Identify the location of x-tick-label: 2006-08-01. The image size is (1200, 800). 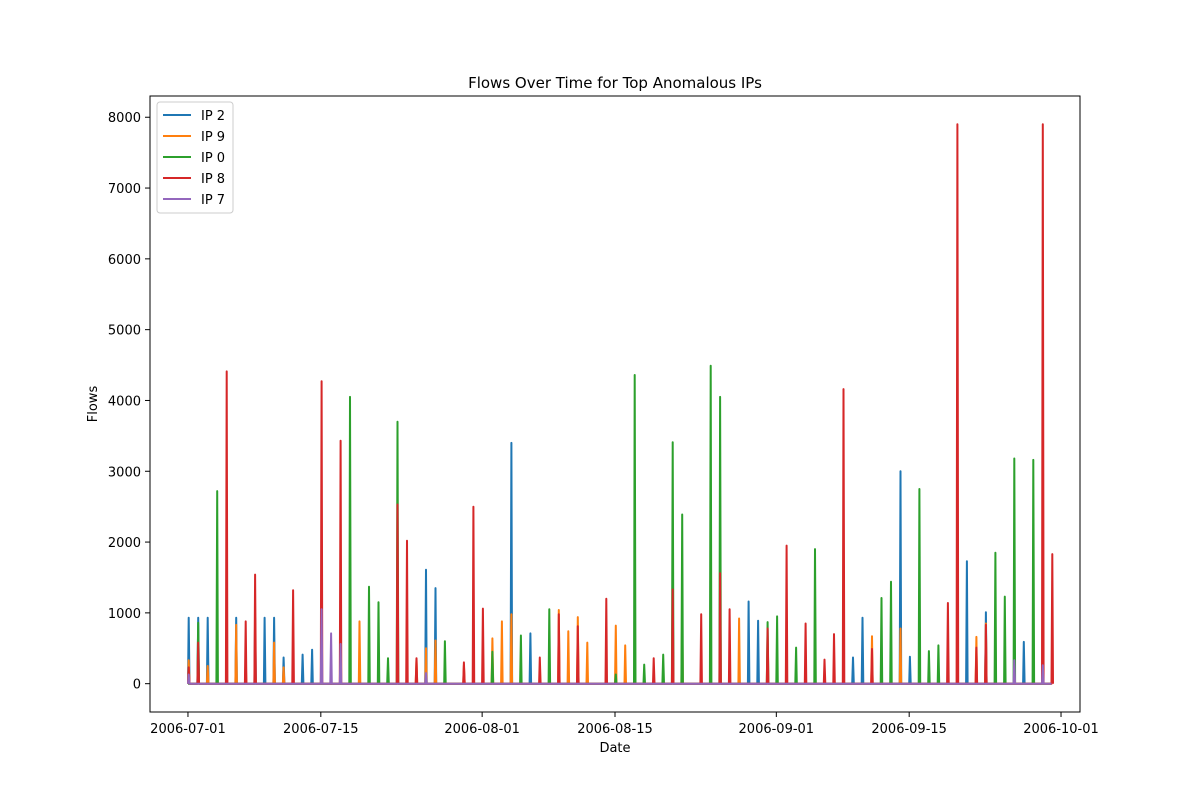
(482, 729).